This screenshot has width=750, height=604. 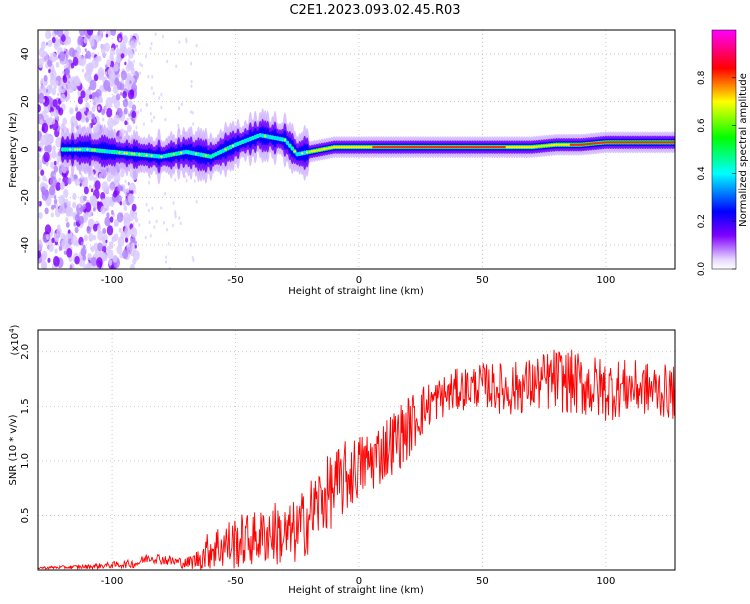 I want to click on spectrogram-ytick-label: 20, so click(x=25, y=101).